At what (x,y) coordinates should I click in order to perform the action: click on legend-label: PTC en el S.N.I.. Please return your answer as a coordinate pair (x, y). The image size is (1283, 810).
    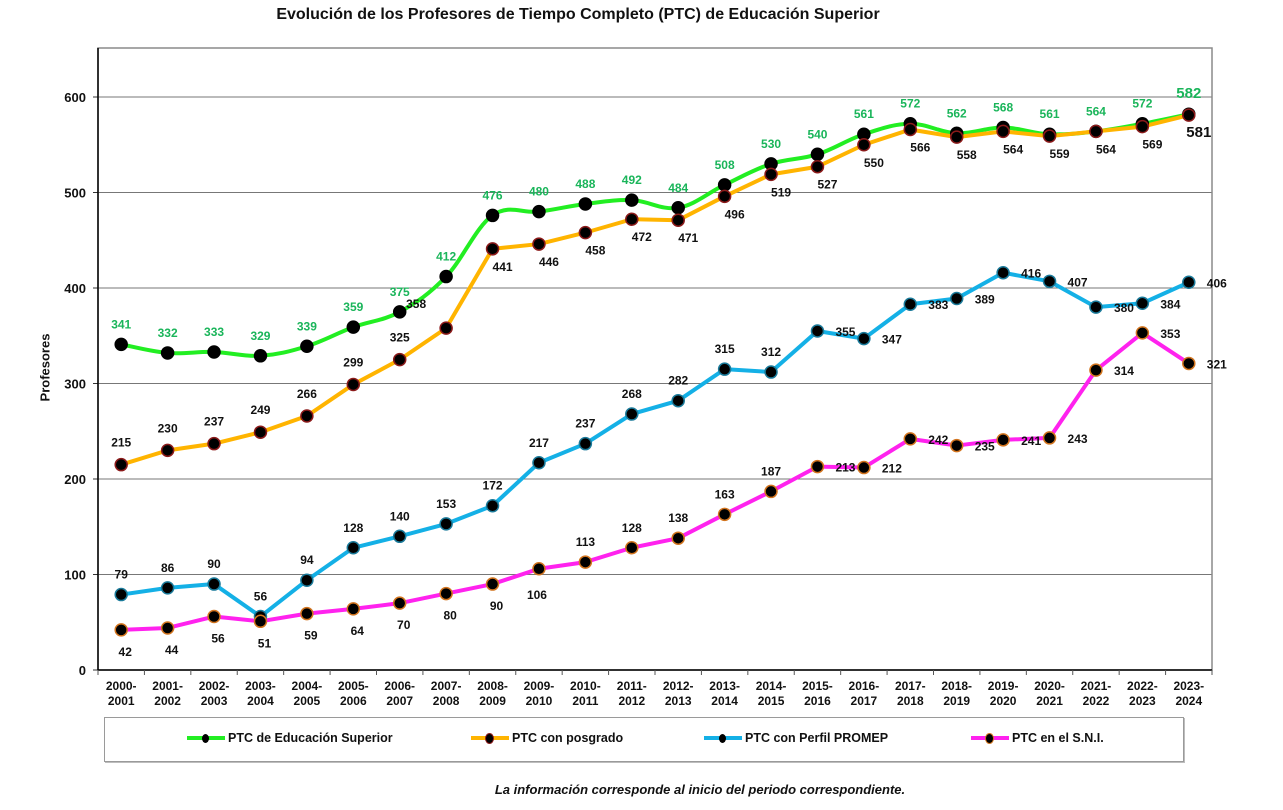
    Looking at the image, I should click on (1058, 738).